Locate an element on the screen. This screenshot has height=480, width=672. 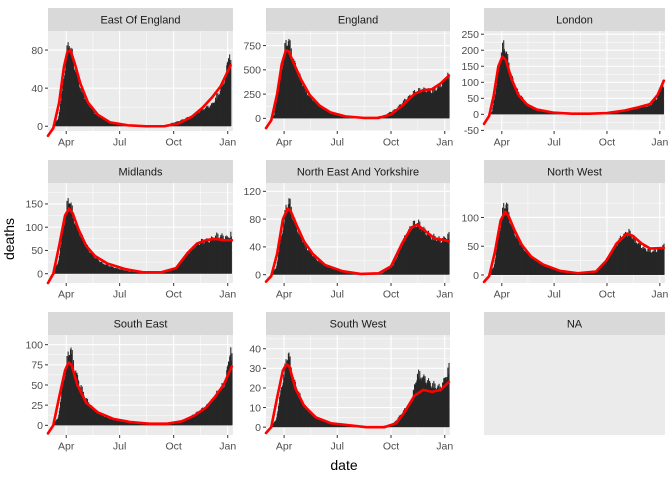
y-tick-label: 40 is located at coordinates (255, 248).